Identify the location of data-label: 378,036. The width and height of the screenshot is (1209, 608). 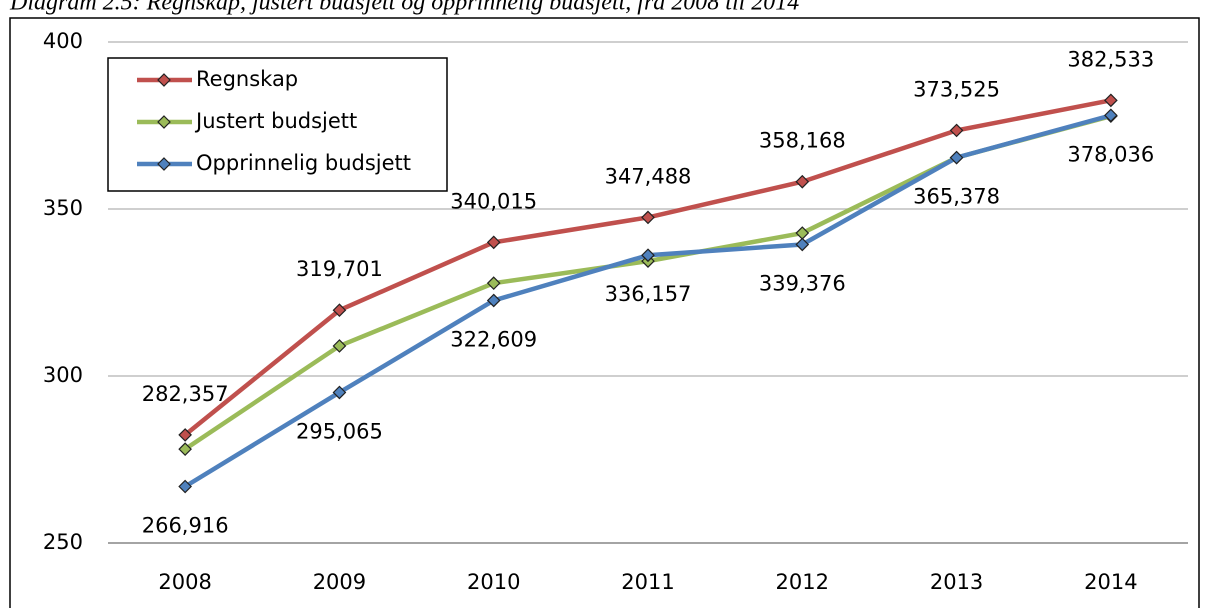
(1110, 154).